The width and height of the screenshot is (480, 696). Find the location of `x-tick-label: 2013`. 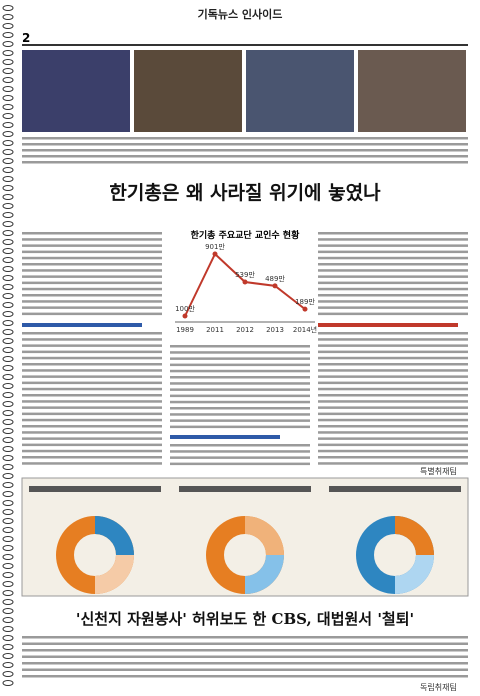

x-tick-label: 2013 is located at coordinates (275, 330).